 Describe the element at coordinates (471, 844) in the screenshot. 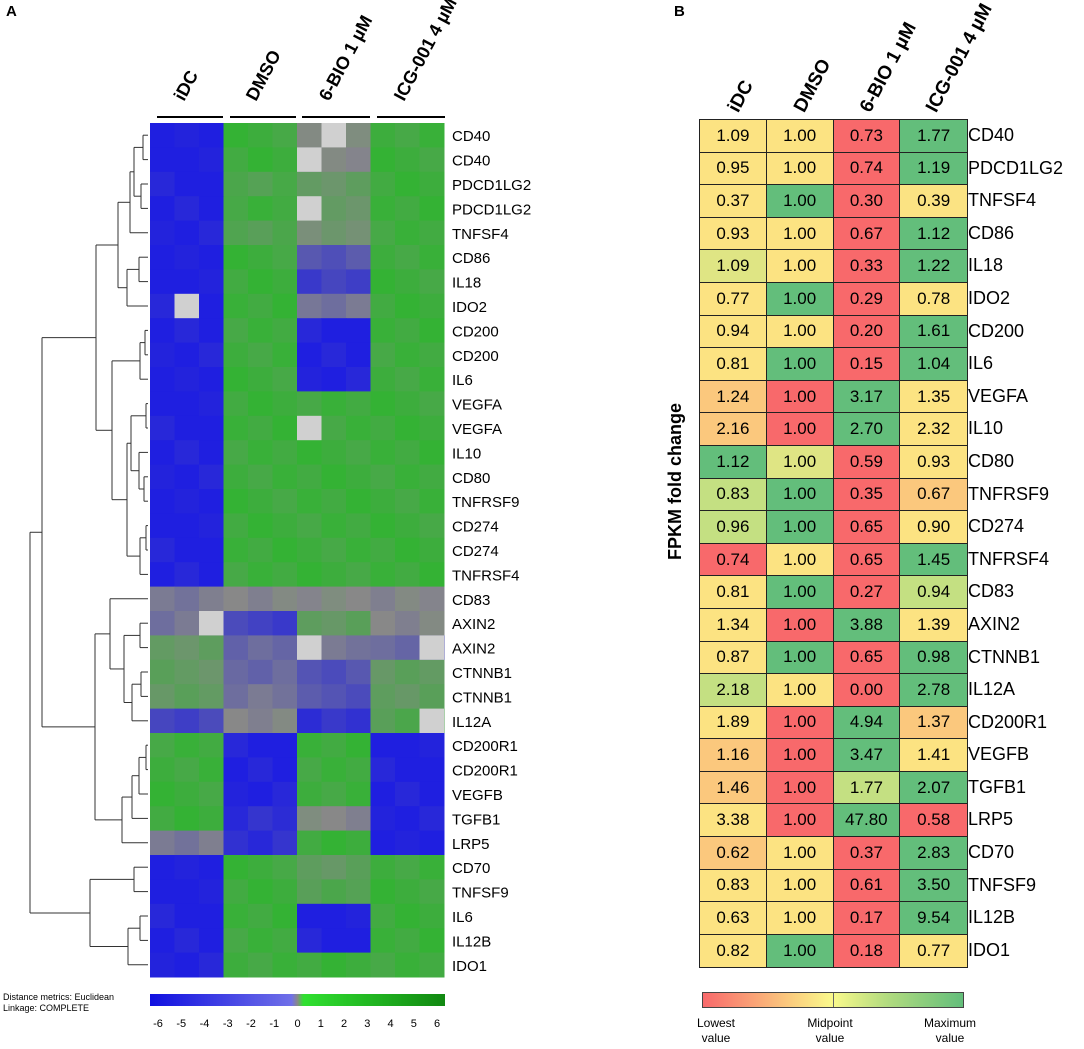

I see `heatmap-row-label: LRP5` at that location.